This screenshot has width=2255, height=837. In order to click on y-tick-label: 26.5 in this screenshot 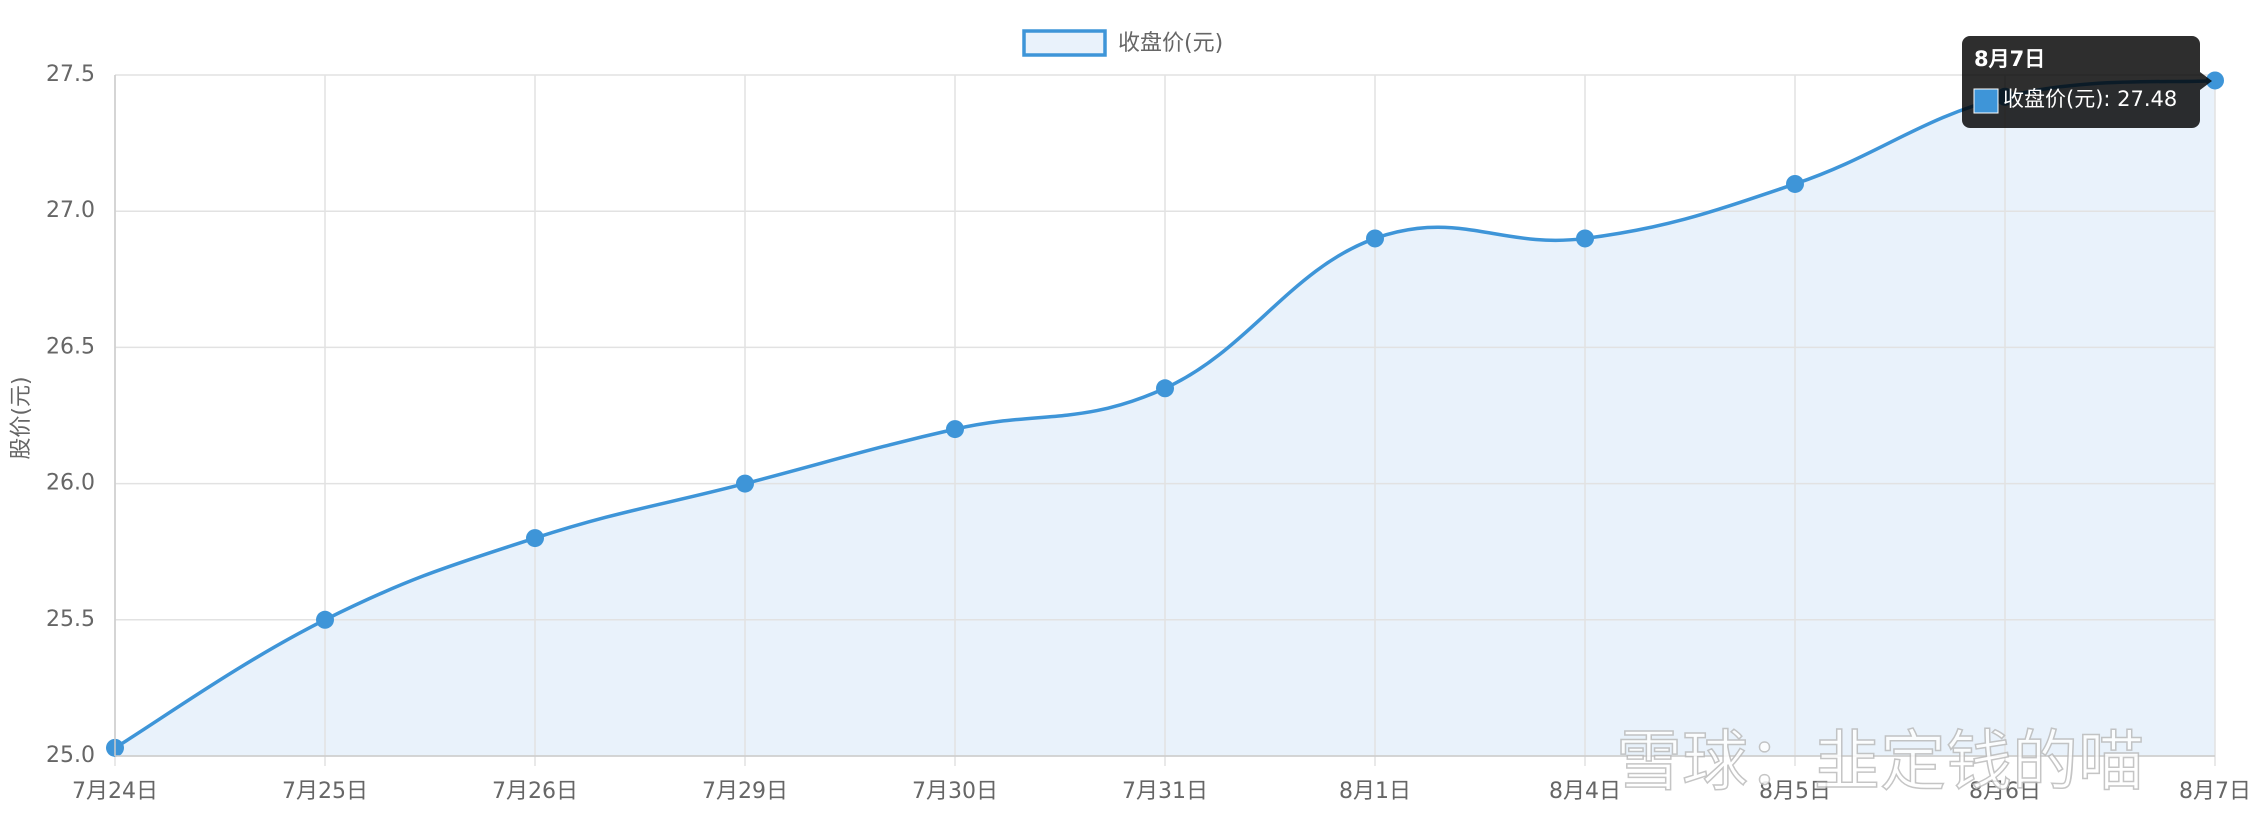, I will do `click(70, 346)`.